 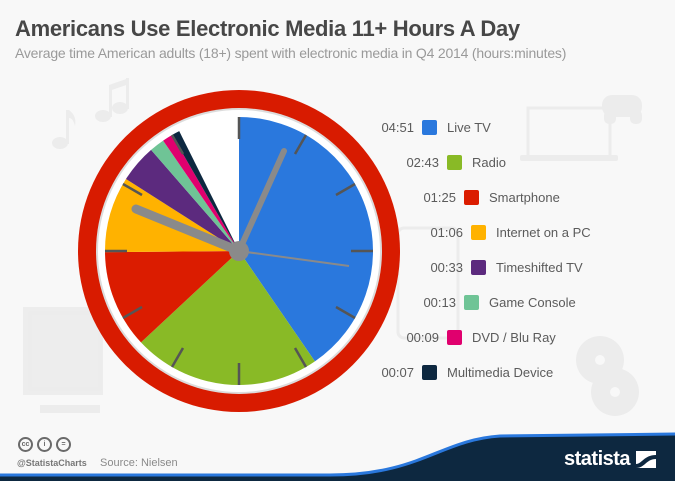 I want to click on pie-slice-game-console, so click(x=195, y=195).